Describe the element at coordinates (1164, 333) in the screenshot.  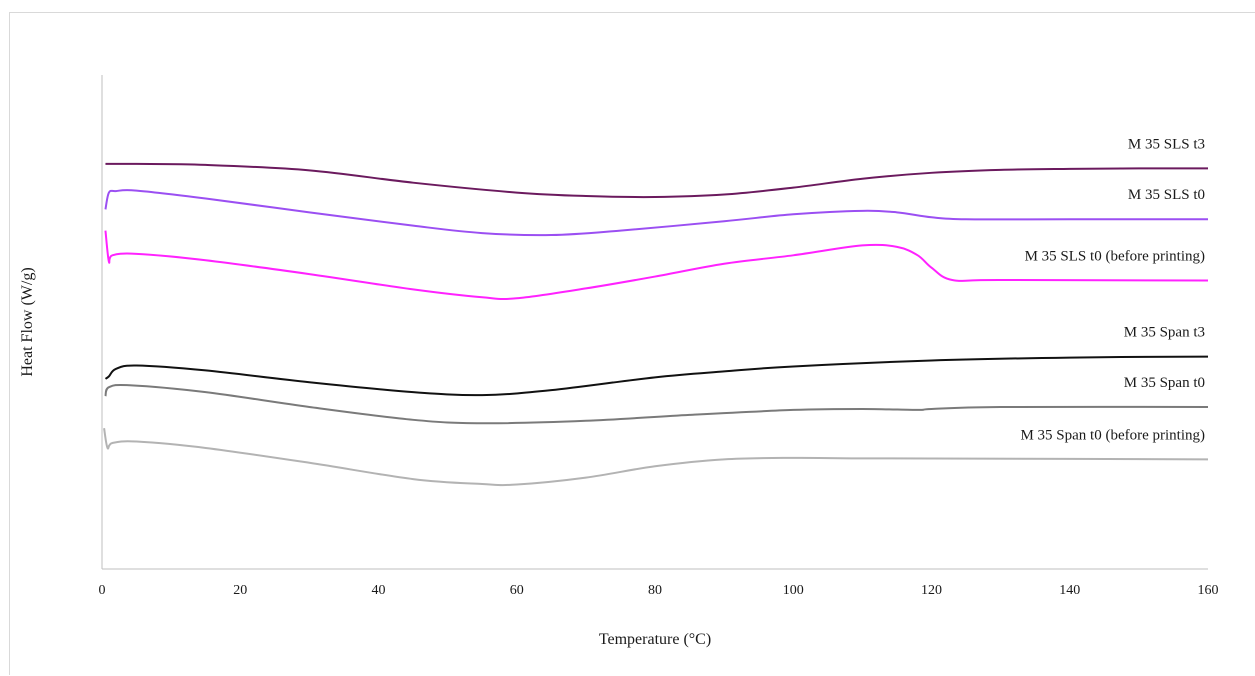
I see `series-label-4: M 35 Span t3` at that location.